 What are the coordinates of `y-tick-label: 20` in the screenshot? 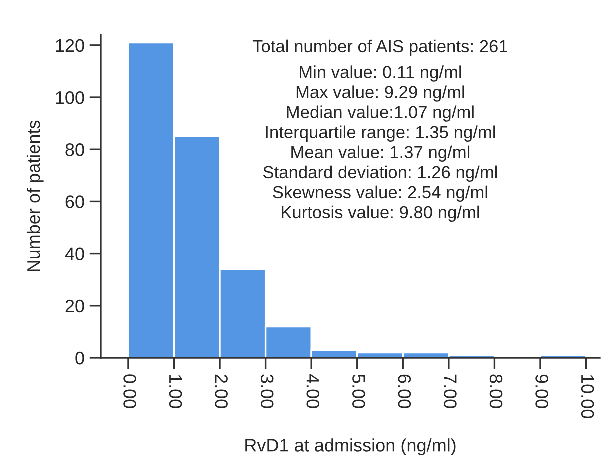 It's located at (75, 306).